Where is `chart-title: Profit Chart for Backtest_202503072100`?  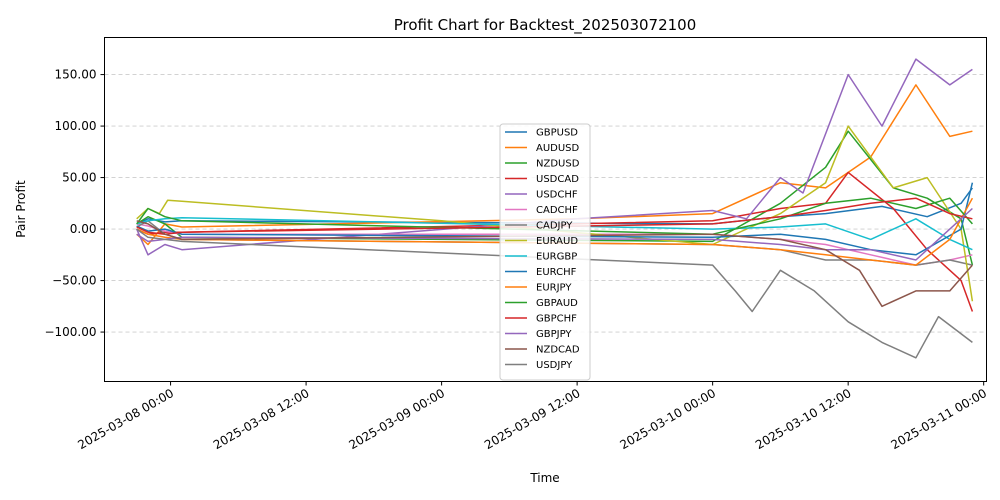 chart-title: Profit Chart for Backtest_202503072100 is located at coordinates (545, 25).